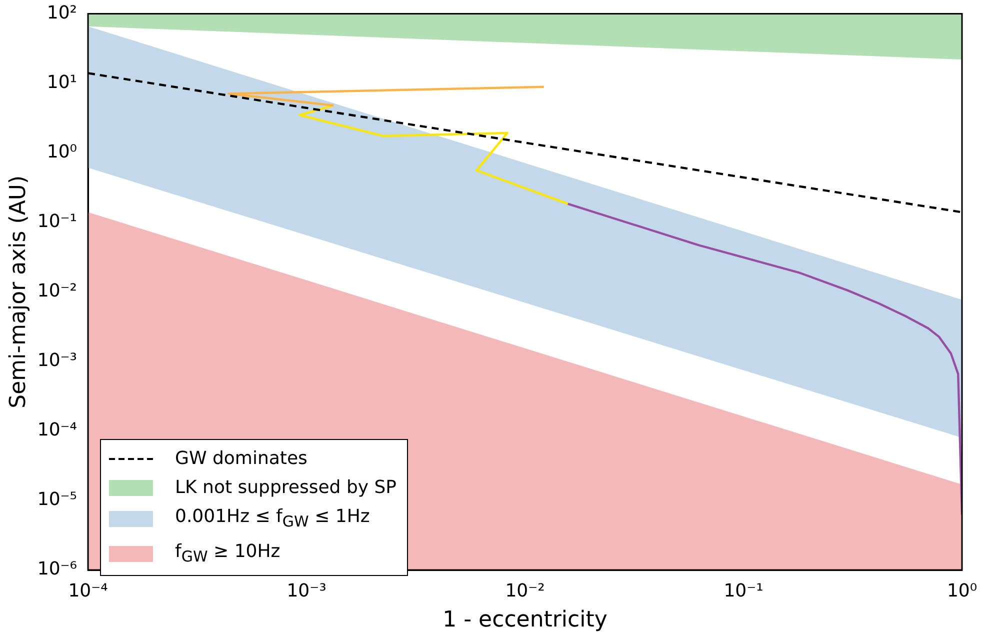  I want to click on y-axis-title: Semi-major axis (AU), so click(18, 291).